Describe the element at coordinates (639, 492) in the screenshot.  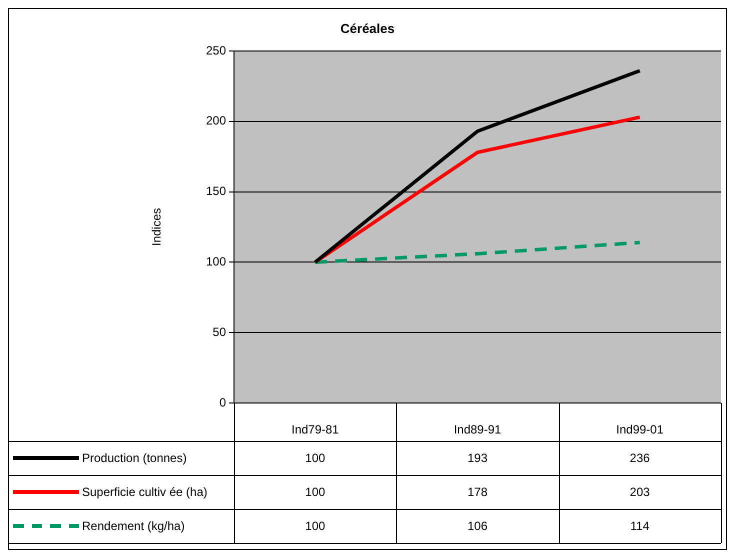
I see `data-label: 203` at that location.